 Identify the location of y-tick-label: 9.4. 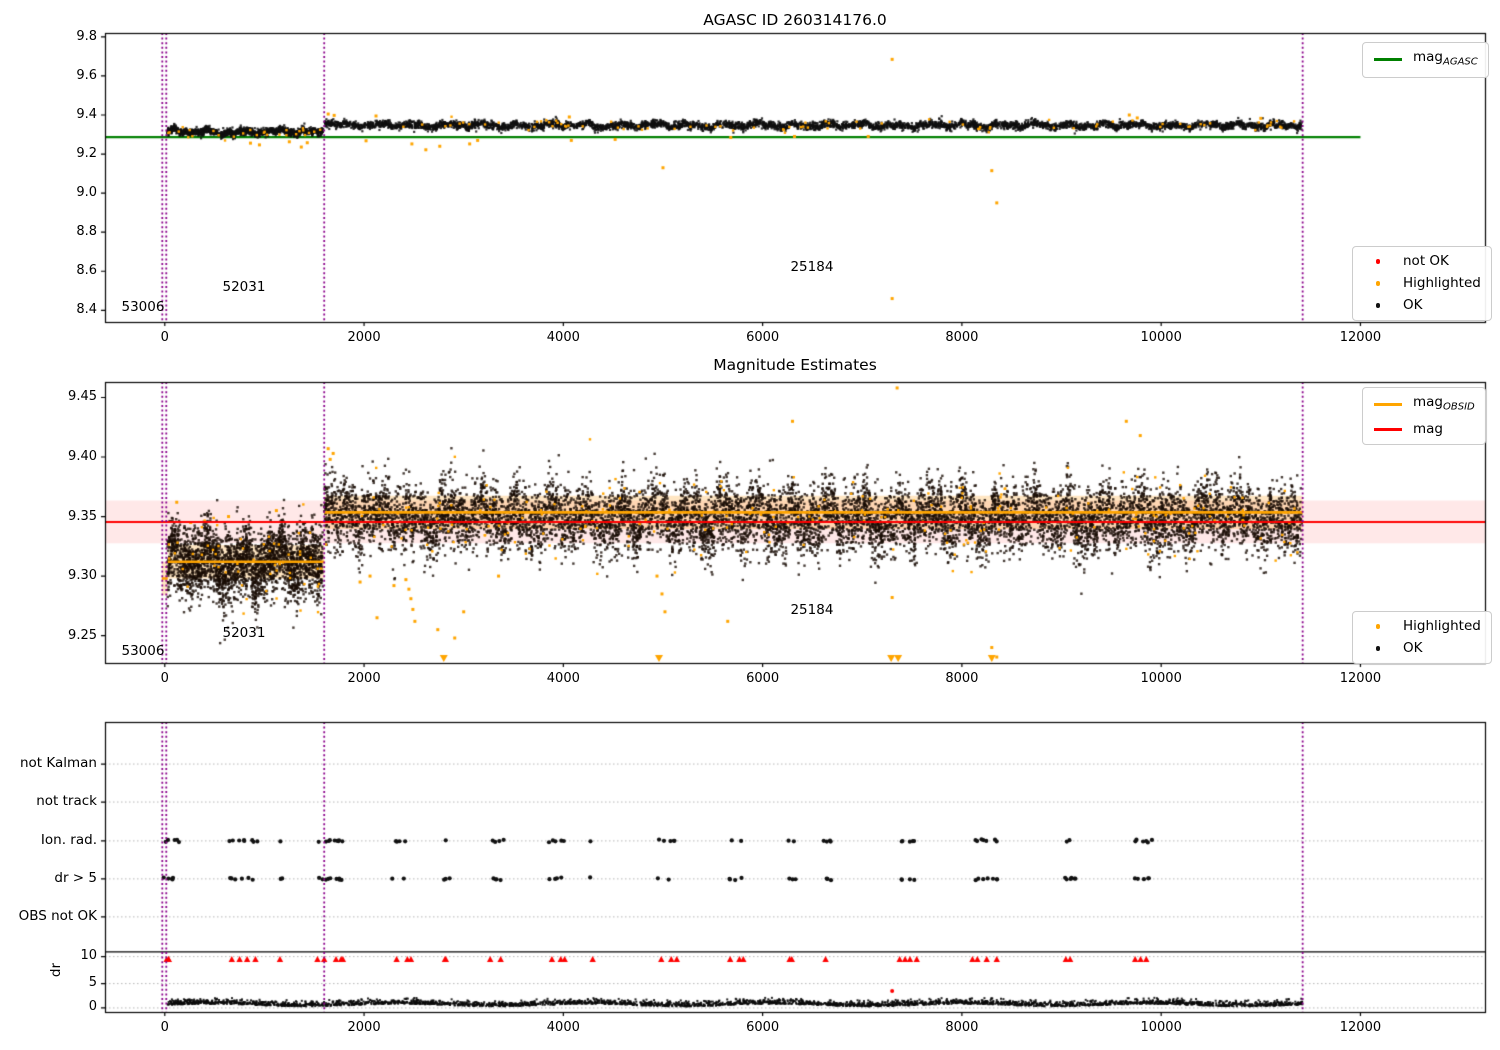
(86, 114).